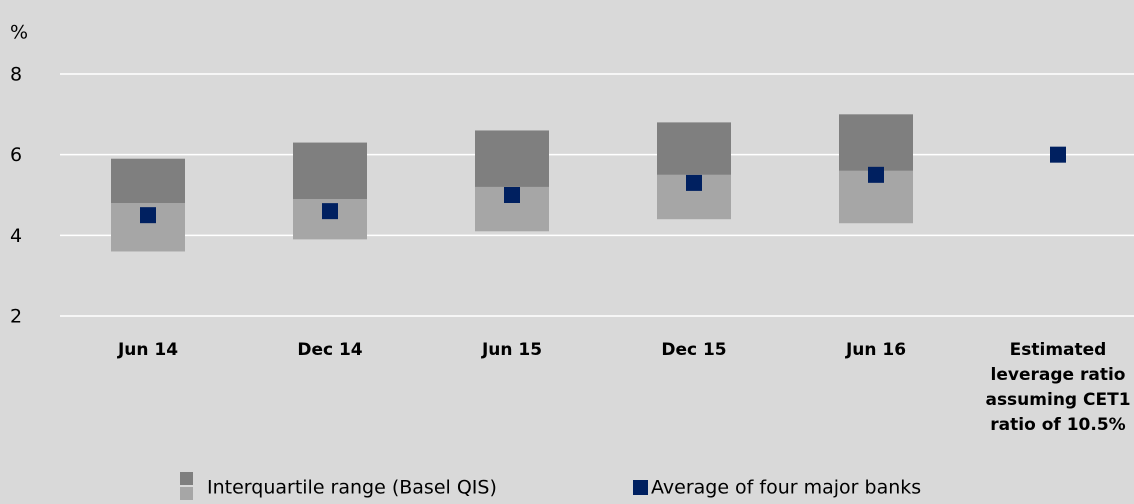 This screenshot has height=504, width=1134. Describe the element at coordinates (16, 75) in the screenshot. I see `y-tick-label: 8` at that location.